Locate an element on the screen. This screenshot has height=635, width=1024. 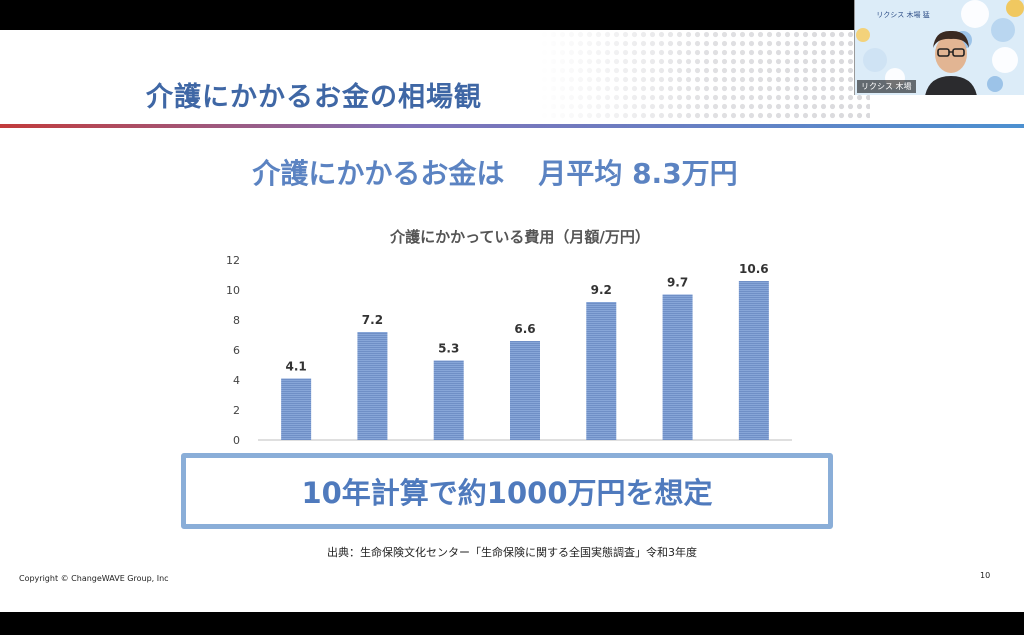
y-tick-label: 6 is located at coordinates (236, 350).